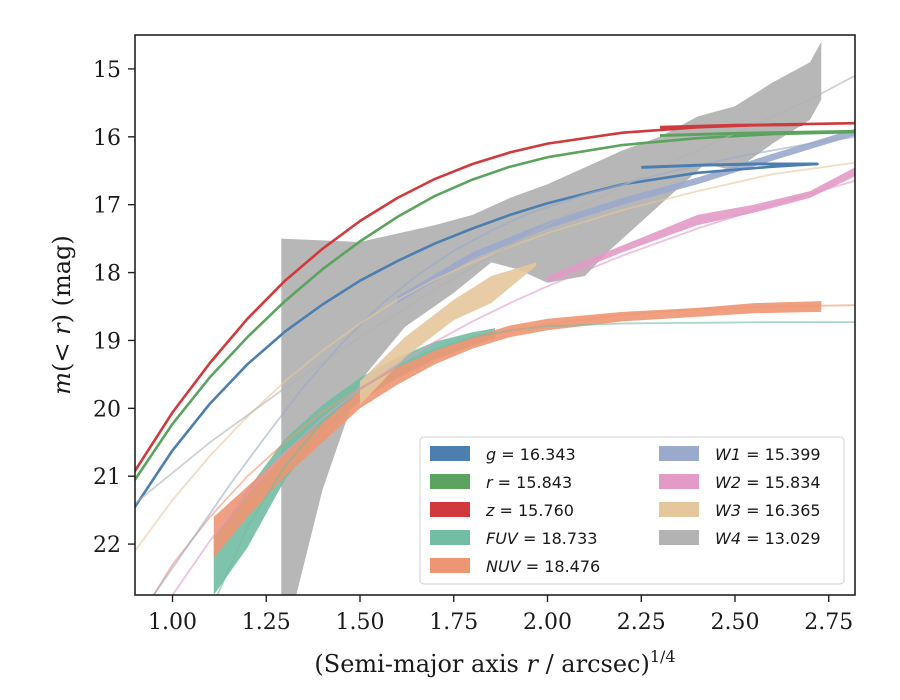  I want to click on y-axis-title: m(< r) (mag), so click(62, 315).